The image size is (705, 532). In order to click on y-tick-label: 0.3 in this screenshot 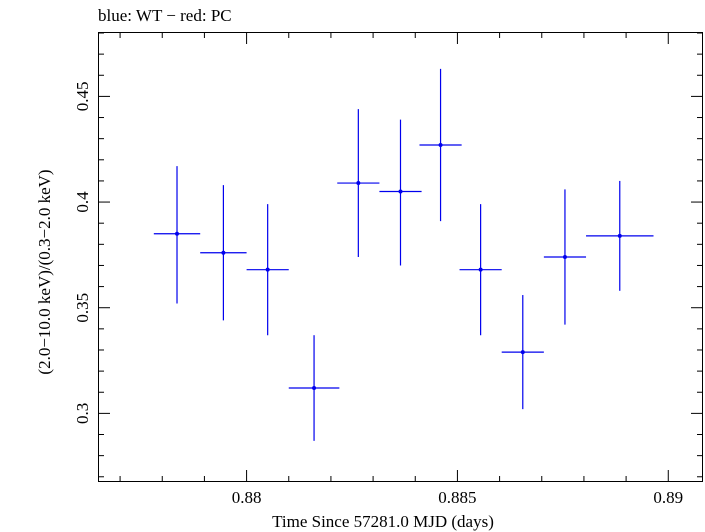, I will do `click(82, 413)`.